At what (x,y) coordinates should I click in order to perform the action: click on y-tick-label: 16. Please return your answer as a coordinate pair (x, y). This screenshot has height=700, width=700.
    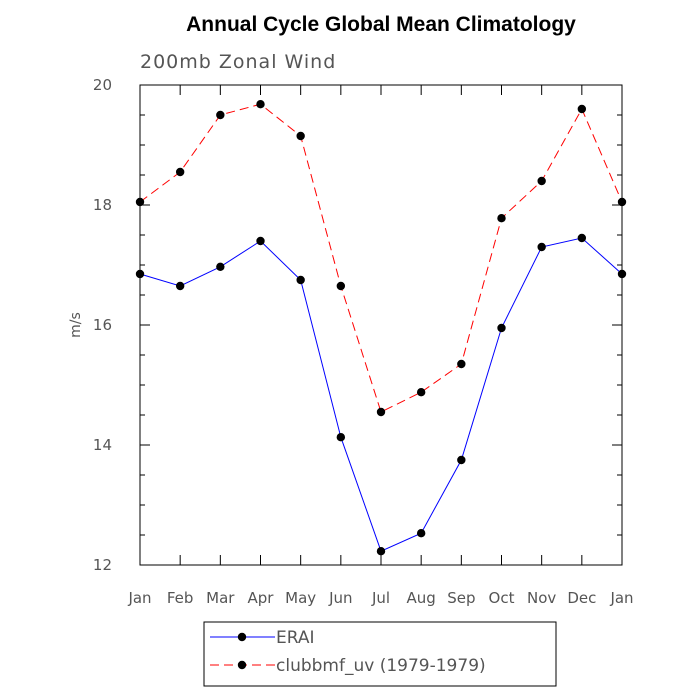
    Looking at the image, I should click on (102, 325).